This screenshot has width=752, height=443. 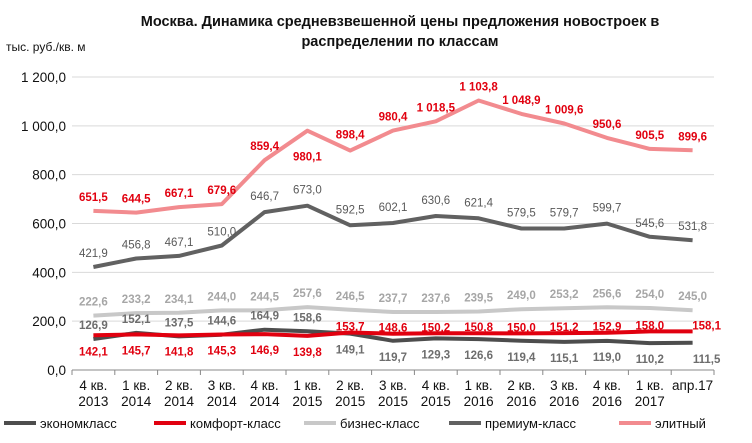 What do you see at coordinates (350, 351) in the screenshot?
I see `data-label: 149,1` at bounding box center [350, 351].